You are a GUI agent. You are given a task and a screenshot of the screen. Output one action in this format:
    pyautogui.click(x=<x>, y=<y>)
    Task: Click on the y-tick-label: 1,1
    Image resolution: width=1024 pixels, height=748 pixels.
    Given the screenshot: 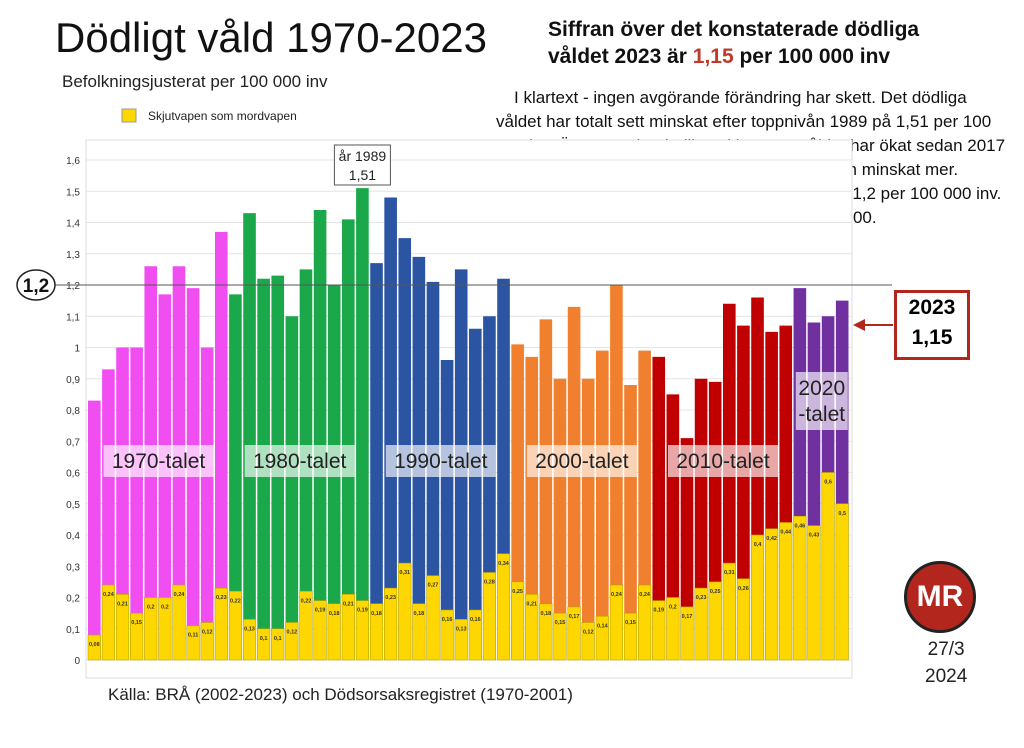 What is the action you would take?
    pyautogui.click(x=73, y=317)
    